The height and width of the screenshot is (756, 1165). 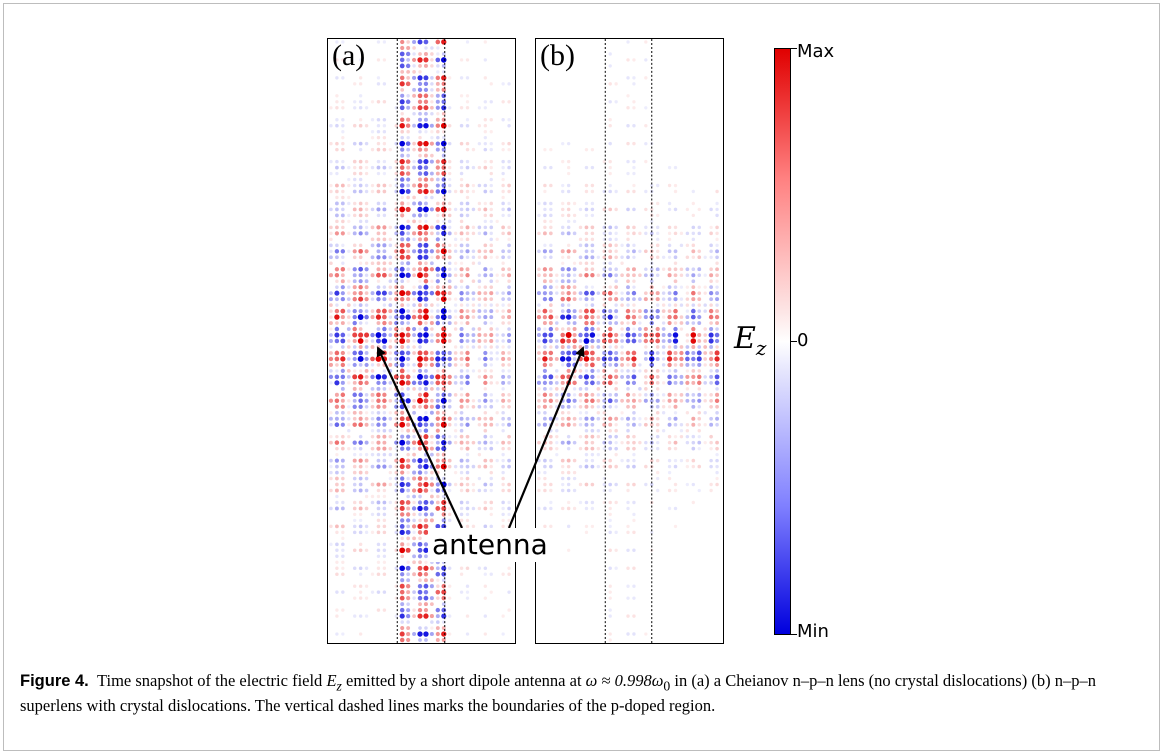 What do you see at coordinates (816, 51) in the screenshot?
I see `colorbar-max-label: Max` at bounding box center [816, 51].